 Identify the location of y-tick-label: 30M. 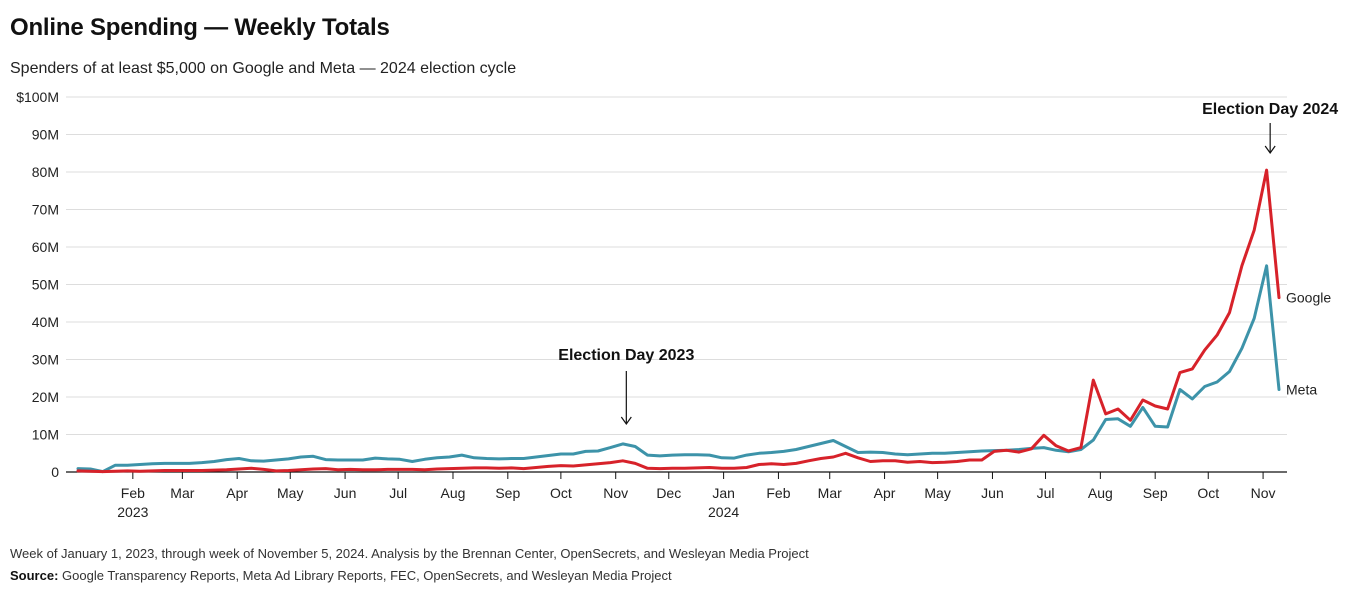
(45, 360).